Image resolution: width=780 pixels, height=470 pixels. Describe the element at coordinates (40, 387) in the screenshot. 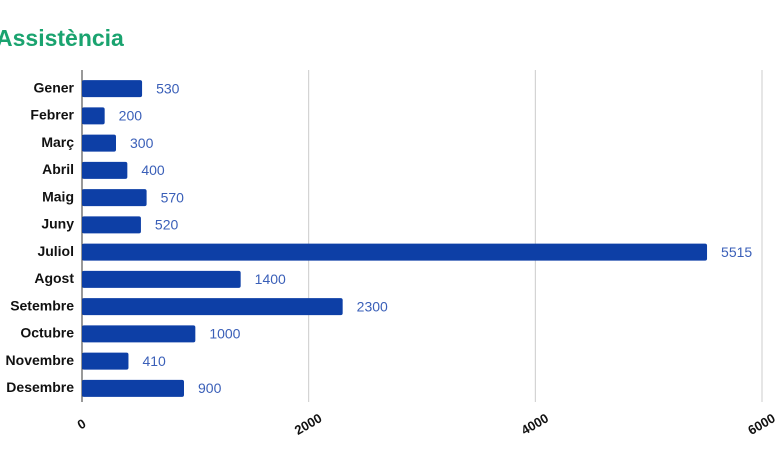

I see `y-tick-label: Desembre` at that location.